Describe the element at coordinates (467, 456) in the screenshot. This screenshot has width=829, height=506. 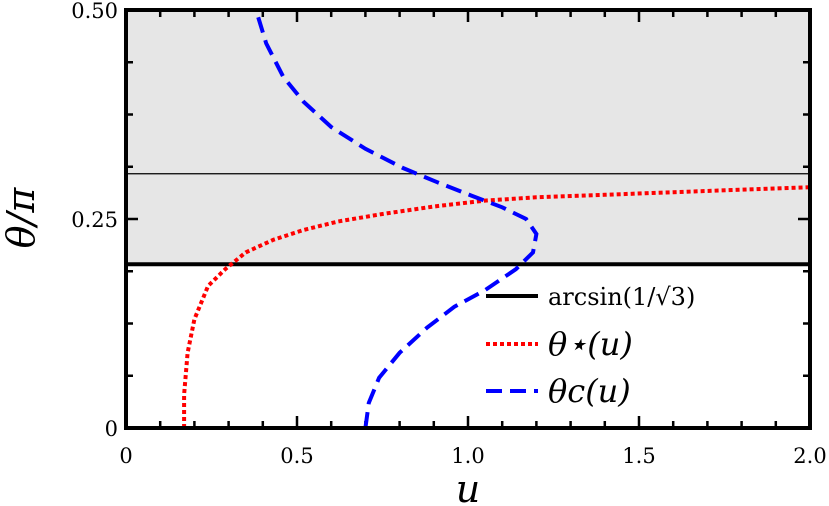
I see `x-tick-label: 1.0` at that location.